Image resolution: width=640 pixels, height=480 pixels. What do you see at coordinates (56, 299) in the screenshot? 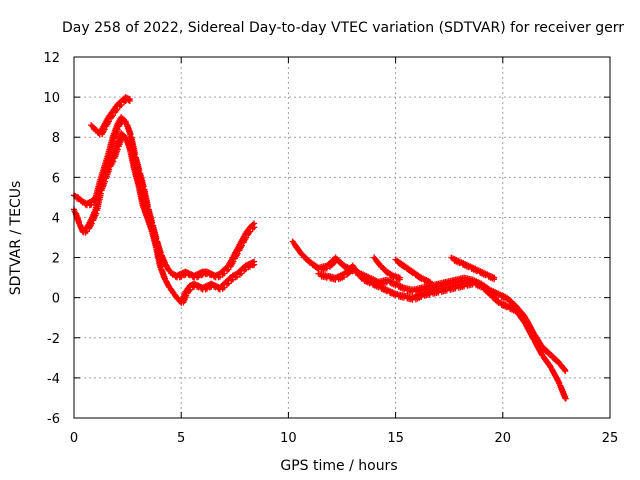
I see `y-tick-label: 0` at bounding box center [56, 299].